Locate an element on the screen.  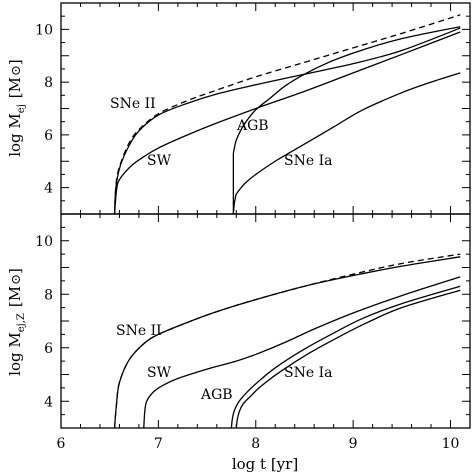
bottom-label-sw: SW is located at coordinates (159, 373).